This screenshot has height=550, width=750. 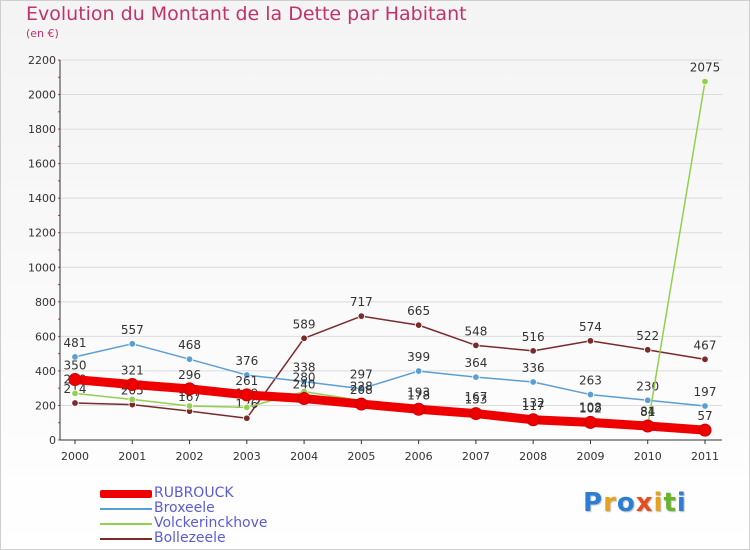 I want to click on x-tick-label: 2008, so click(x=533, y=456).